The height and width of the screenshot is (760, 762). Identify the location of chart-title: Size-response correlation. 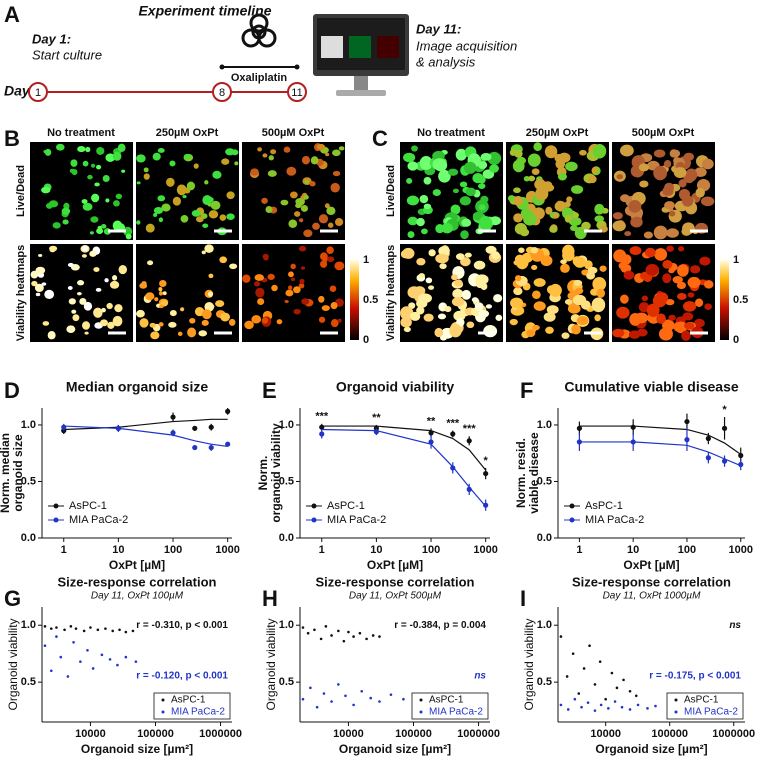
(137, 581).